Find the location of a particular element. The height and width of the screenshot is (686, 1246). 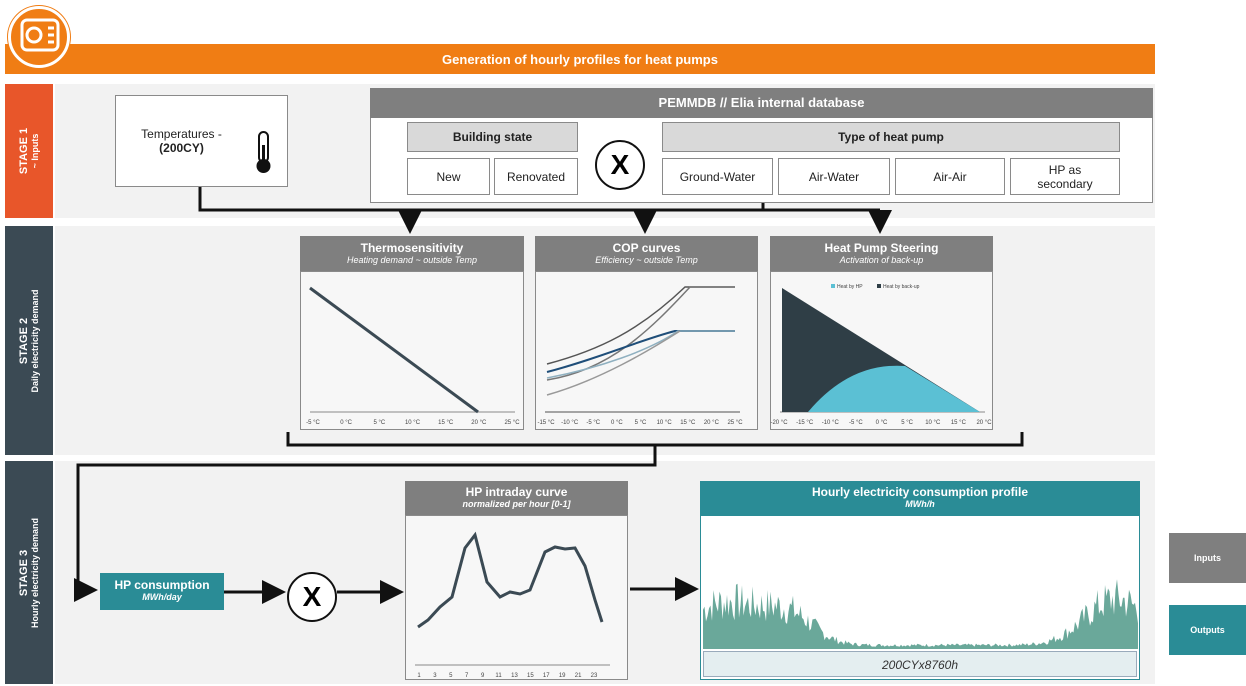

group-header: Type of heat pump is located at coordinates (891, 137).